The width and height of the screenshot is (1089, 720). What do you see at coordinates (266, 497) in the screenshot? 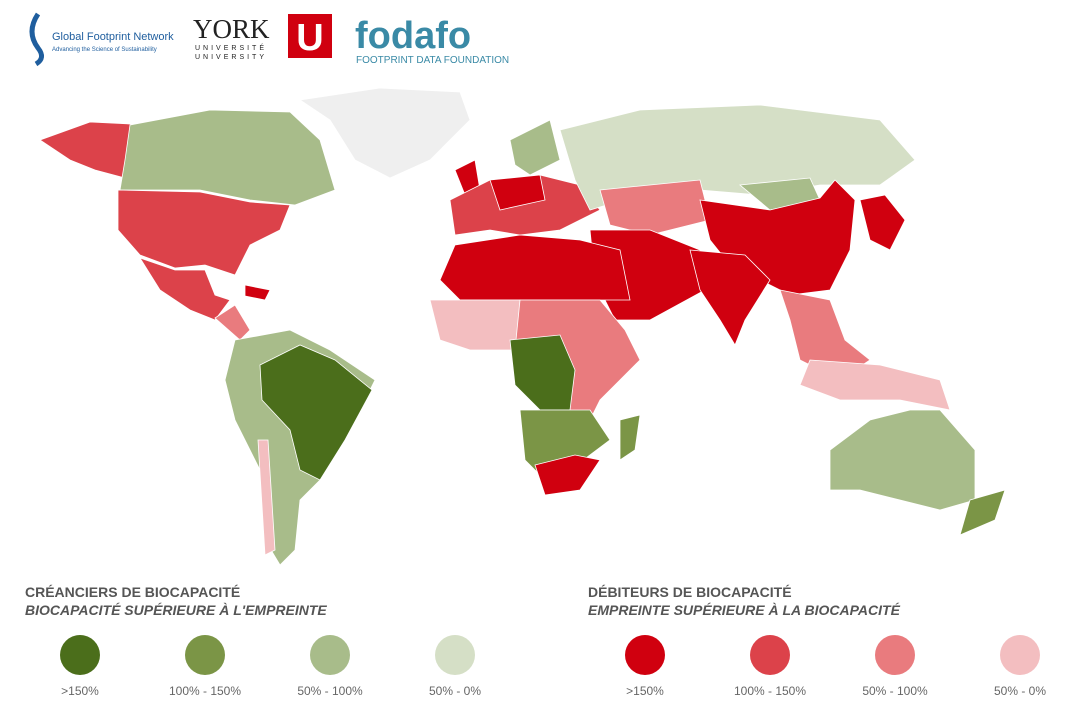
I see `chile` at bounding box center [266, 497].